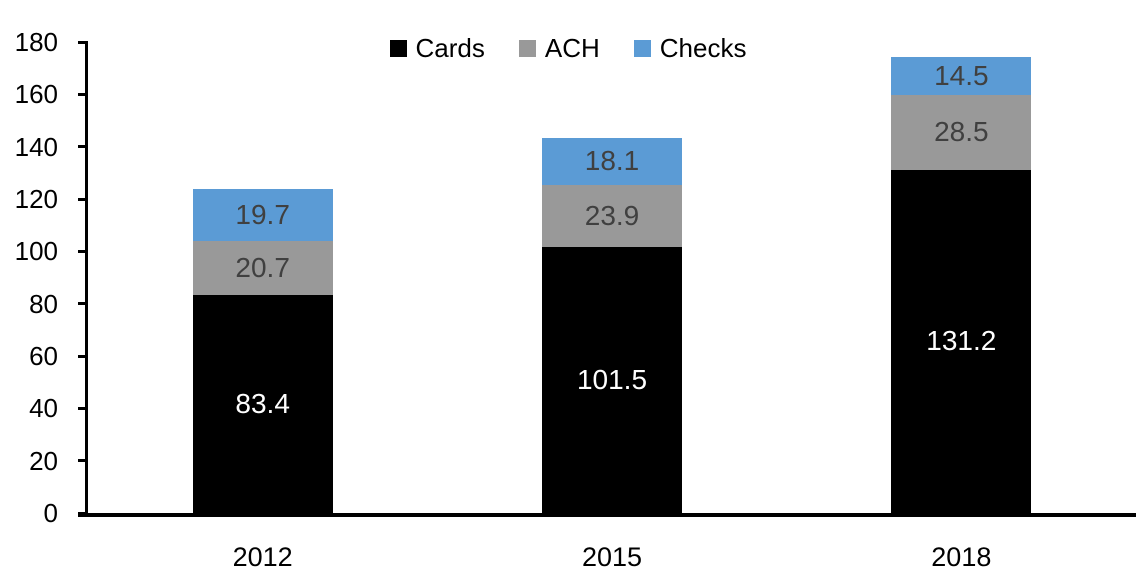 The width and height of the screenshot is (1136, 588). I want to click on bar-segment-label: 28.5, so click(961, 132).